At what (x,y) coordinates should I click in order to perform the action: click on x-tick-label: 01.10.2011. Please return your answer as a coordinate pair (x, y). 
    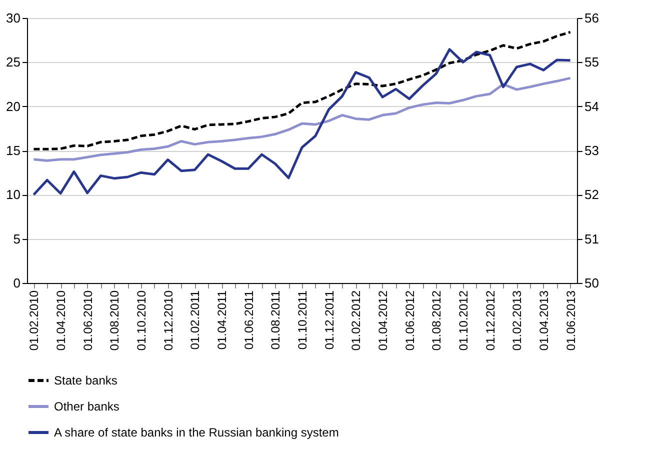
    Looking at the image, I should click on (303, 320).